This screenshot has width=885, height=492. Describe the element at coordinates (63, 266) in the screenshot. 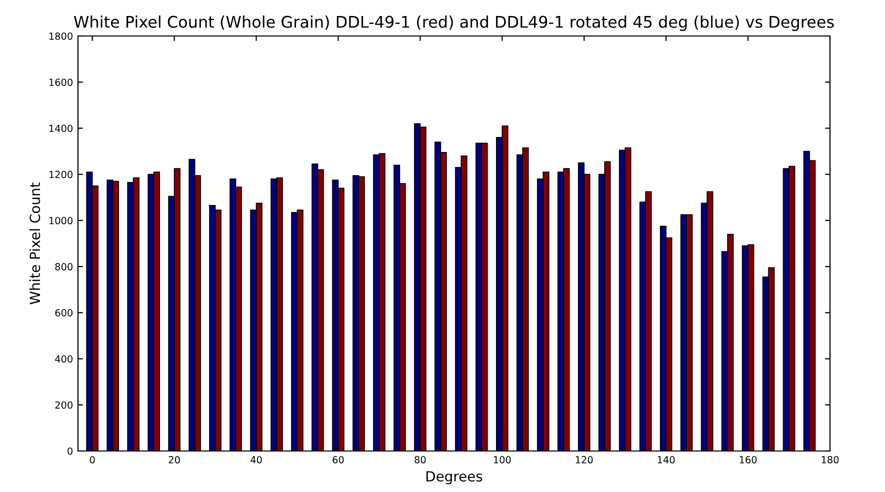

I see `y-tick-label: 800` at that location.